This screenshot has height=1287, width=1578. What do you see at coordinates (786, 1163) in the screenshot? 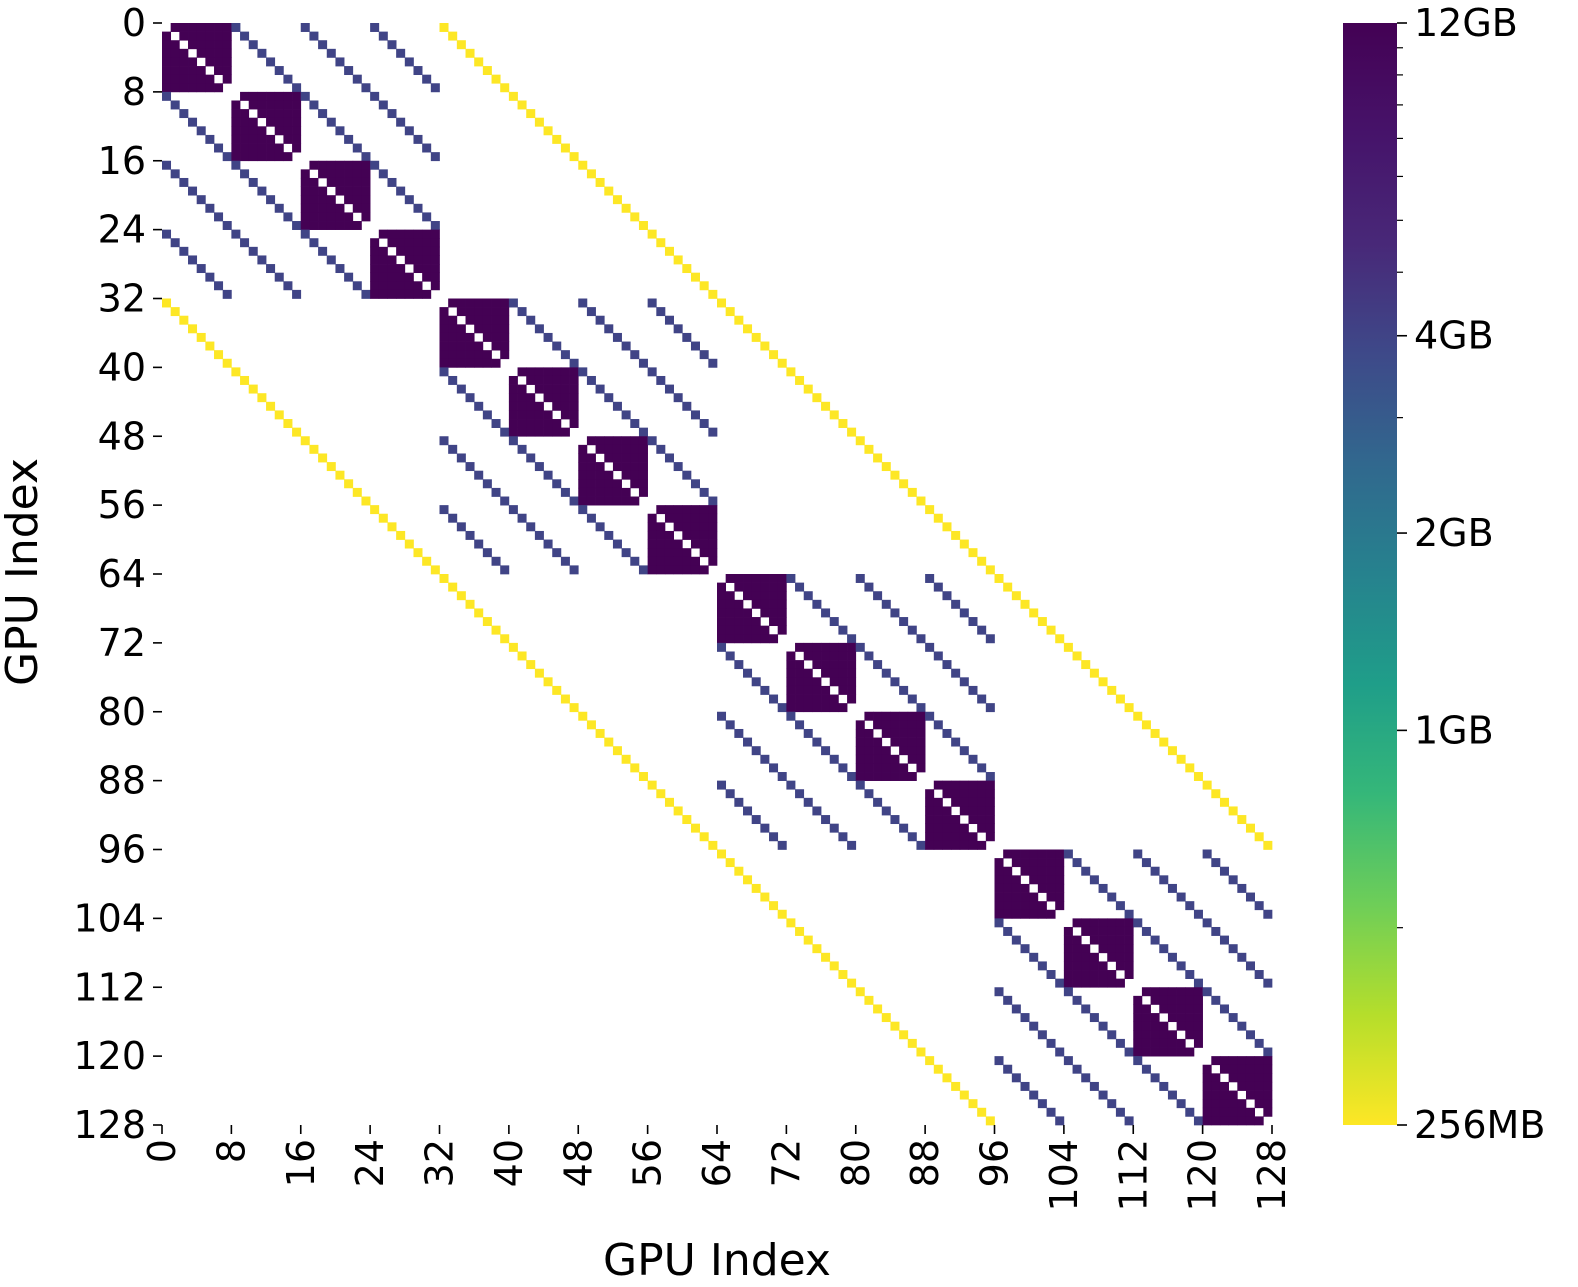
I see `x-tick-label: 72` at bounding box center [786, 1163].